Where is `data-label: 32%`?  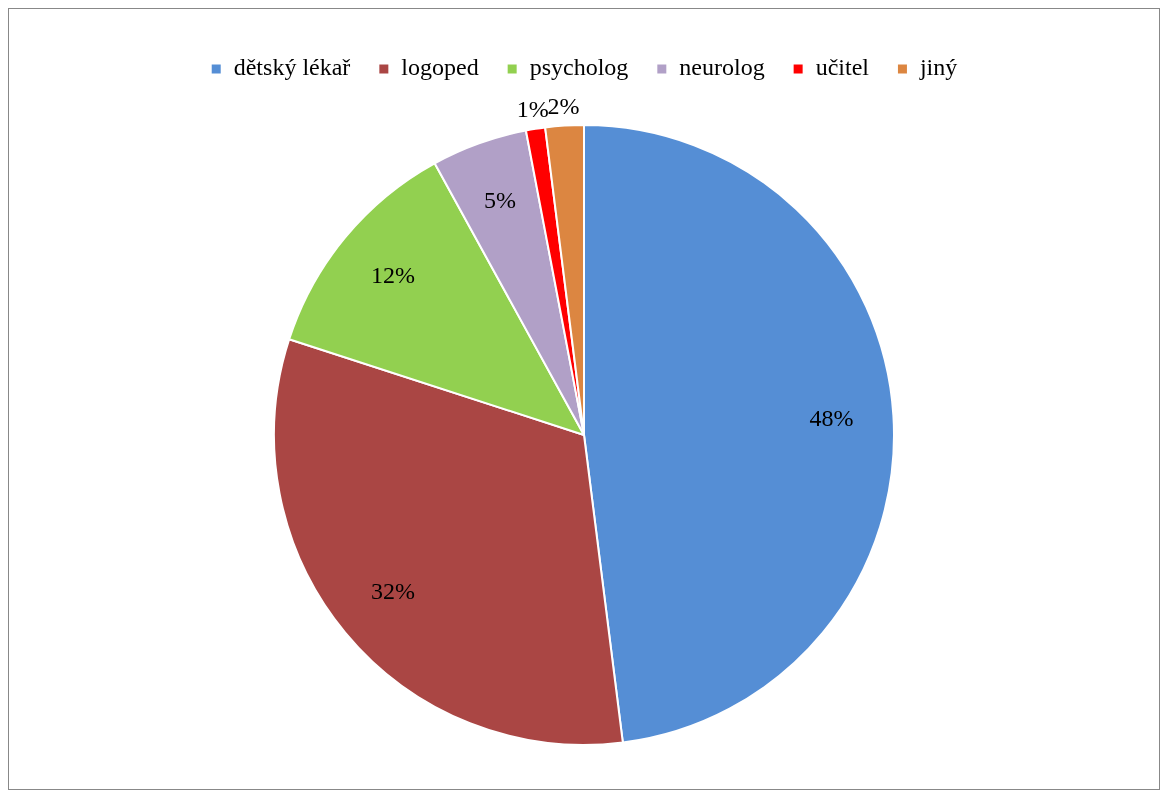 data-label: 32% is located at coordinates (392, 591).